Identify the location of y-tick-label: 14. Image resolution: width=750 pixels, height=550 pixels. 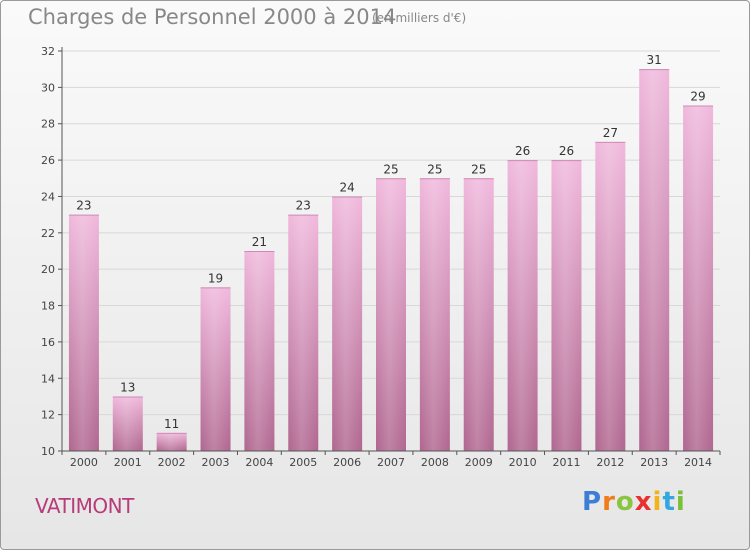
(48, 378).